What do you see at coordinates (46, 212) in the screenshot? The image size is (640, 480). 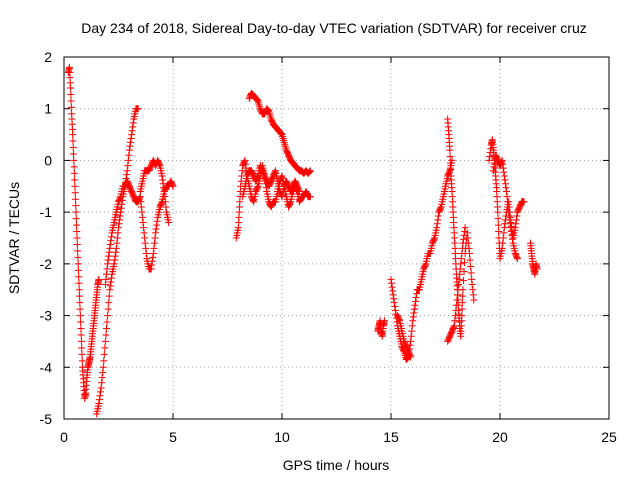 I see `y-tick-label: -1` at bounding box center [46, 212].